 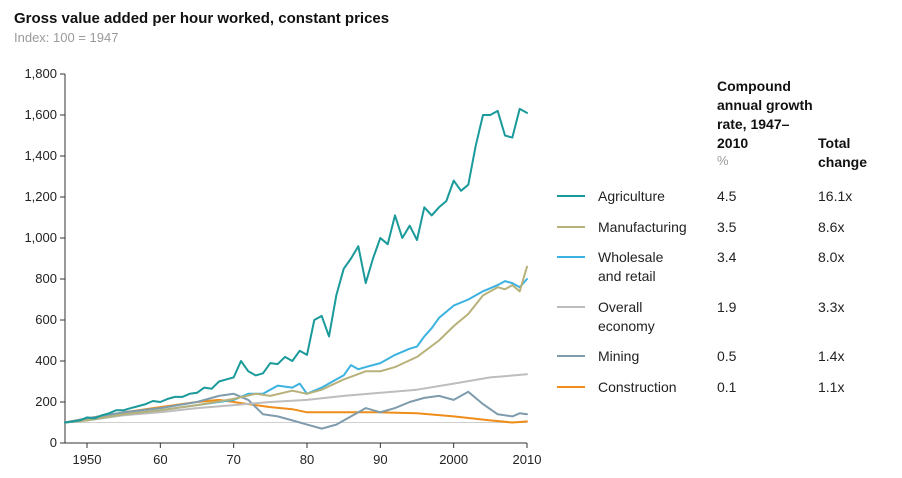 What do you see at coordinates (642, 227) in the screenshot?
I see `legend-label: Manufacturing` at bounding box center [642, 227].